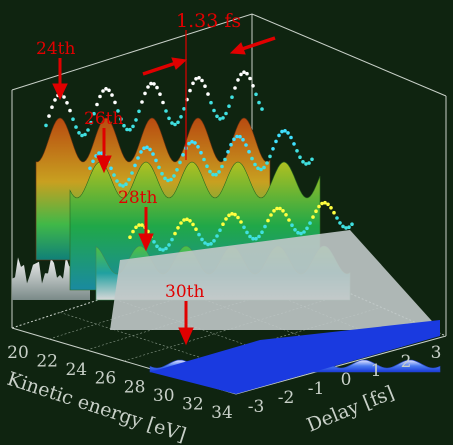 The image size is (453, 445). I want to click on box-floor-right-edge, so click(341, 365).